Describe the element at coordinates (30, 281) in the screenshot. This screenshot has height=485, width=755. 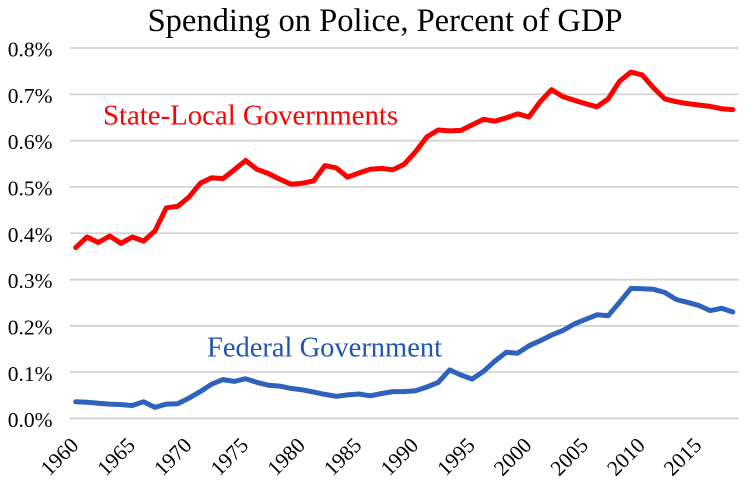
I see `svg-text: 0.3%` at that location.